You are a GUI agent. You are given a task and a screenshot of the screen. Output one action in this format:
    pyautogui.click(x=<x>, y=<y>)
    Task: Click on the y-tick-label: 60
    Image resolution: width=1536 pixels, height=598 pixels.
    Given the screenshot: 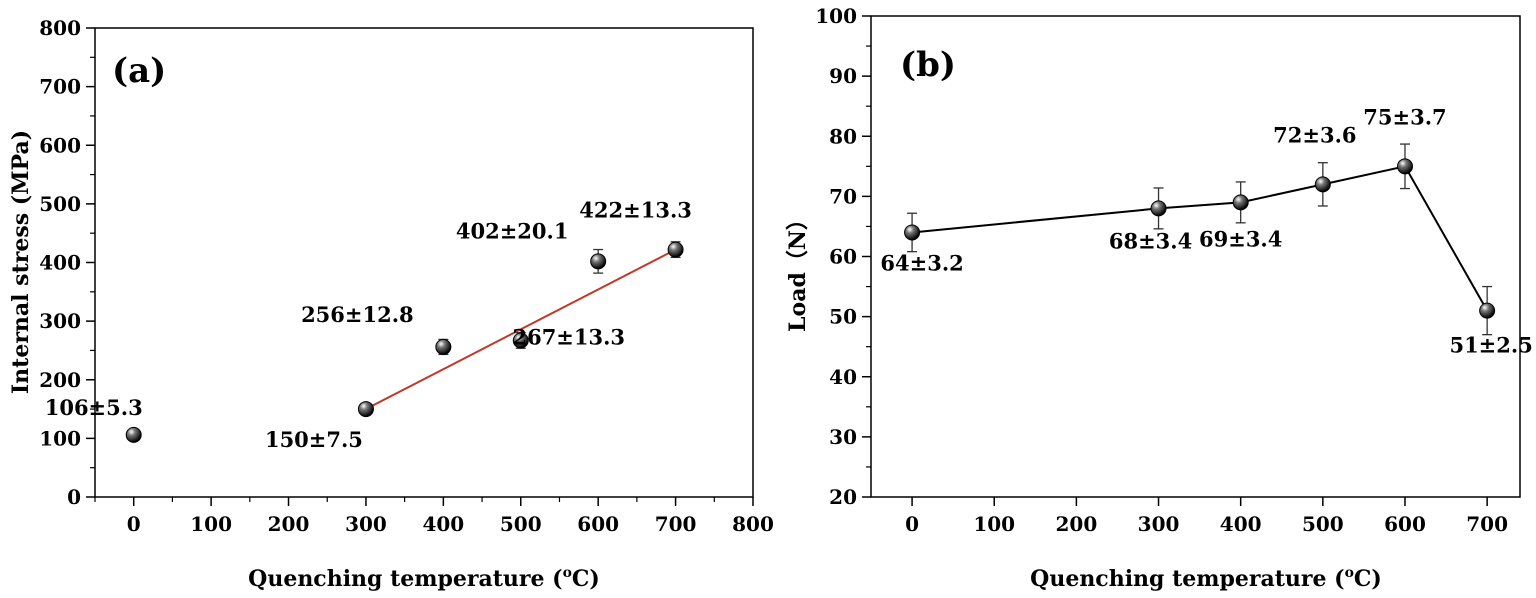 What is the action you would take?
    pyautogui.click(x=843, y=257)
    